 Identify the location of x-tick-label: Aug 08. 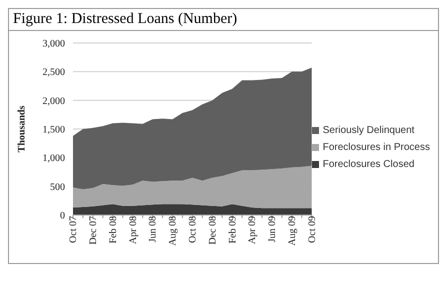
(173, 231).